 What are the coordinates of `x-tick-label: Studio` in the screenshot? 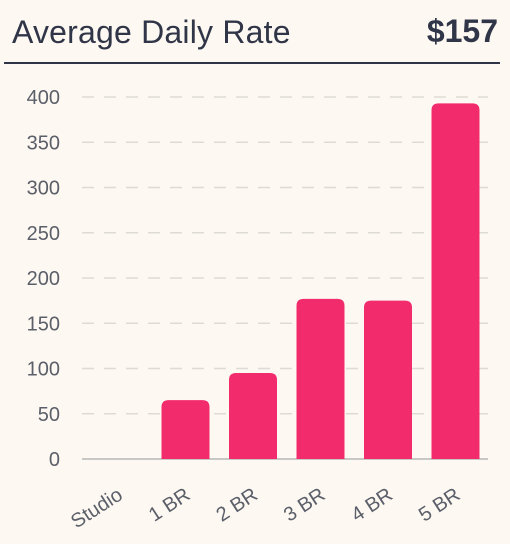 It's located at (97, 508).